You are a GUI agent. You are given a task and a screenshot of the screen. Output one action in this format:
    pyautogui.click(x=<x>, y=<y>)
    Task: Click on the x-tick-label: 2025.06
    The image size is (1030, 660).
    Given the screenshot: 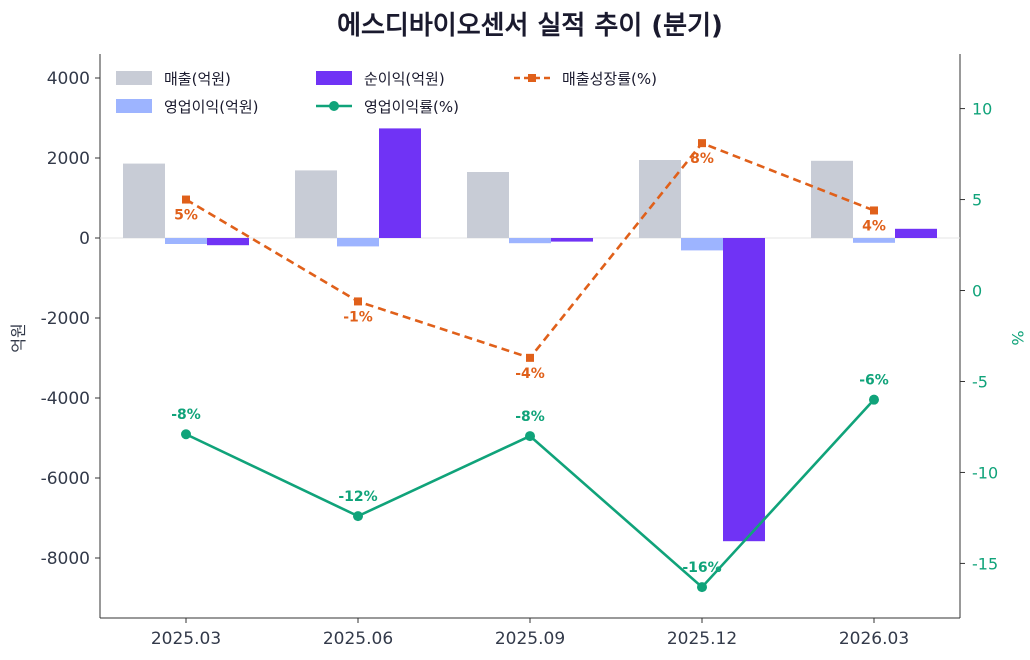 What is the action you would take?
    pyautogui.click(x=358, y=639)
    